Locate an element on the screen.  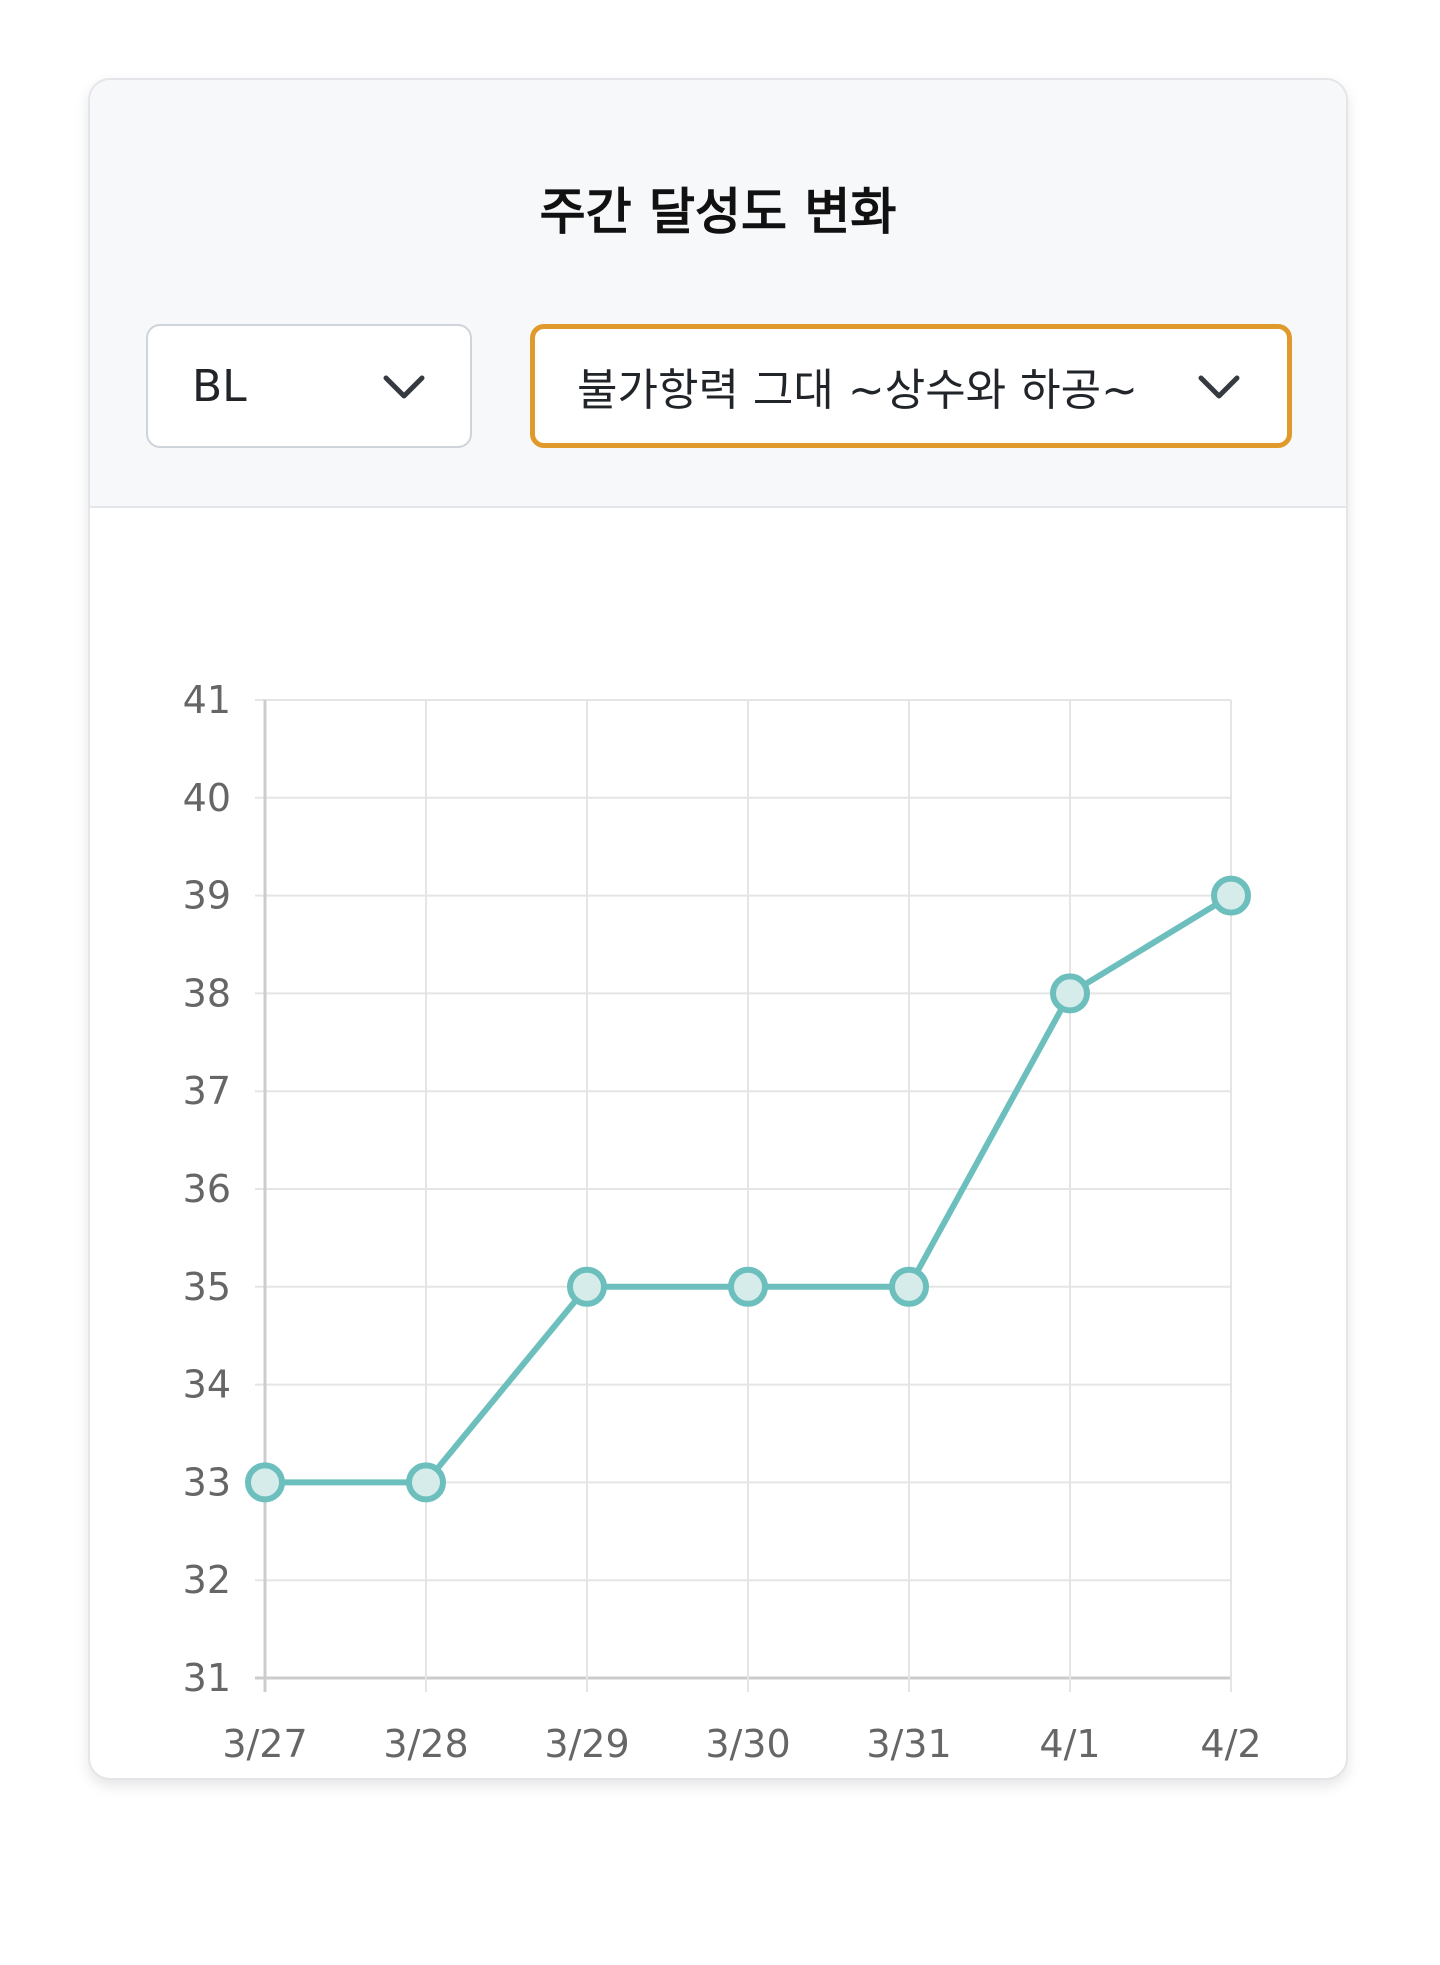
y-tick-label: 39 is located at coordinates (207, 896).